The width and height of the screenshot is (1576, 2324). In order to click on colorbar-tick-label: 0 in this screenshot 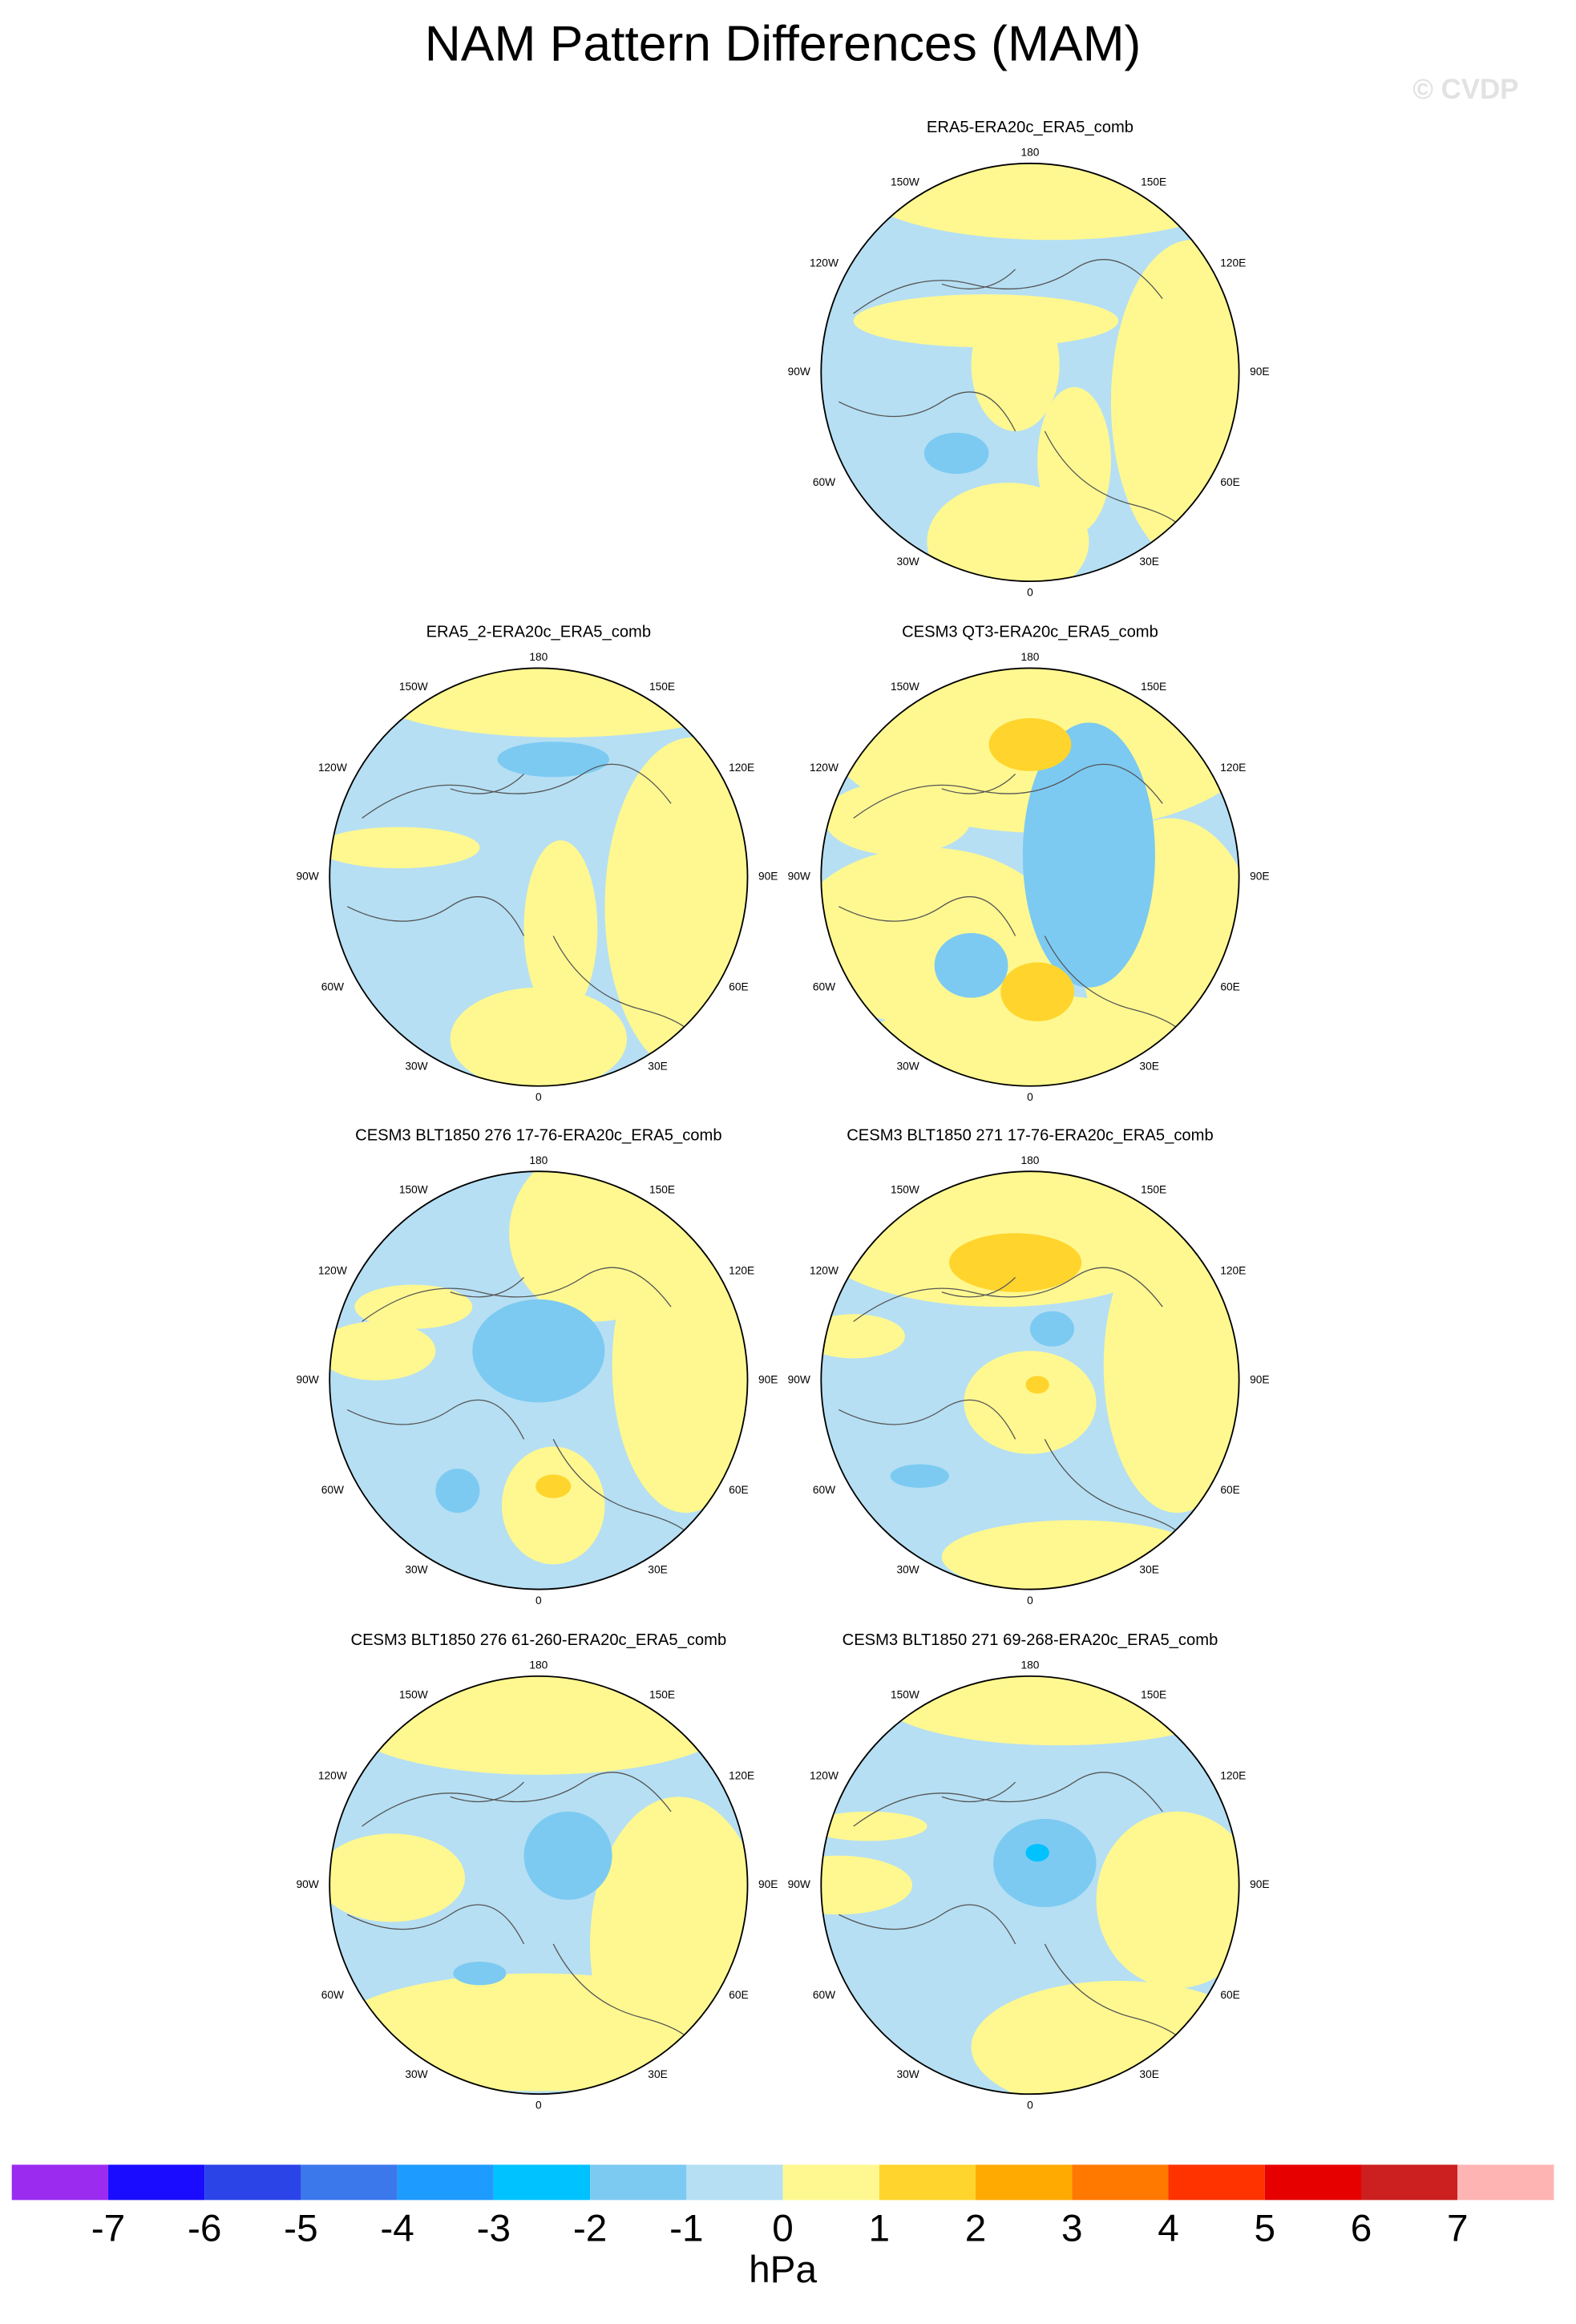, I will do `click(783, 2229)`.